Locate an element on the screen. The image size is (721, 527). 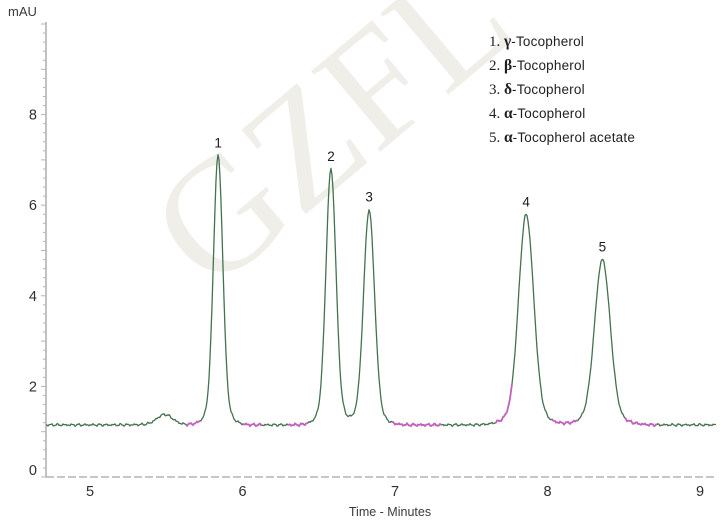
y-tick-label: 0 is located at coordinates (33, 471).